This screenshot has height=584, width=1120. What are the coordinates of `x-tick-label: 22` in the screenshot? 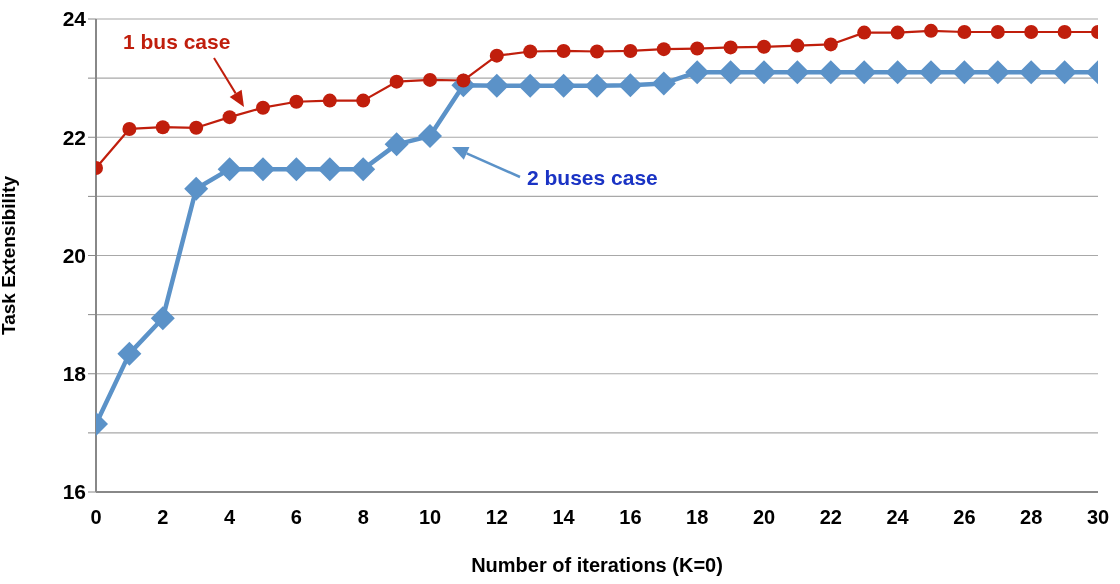 It's located at (830, 517).